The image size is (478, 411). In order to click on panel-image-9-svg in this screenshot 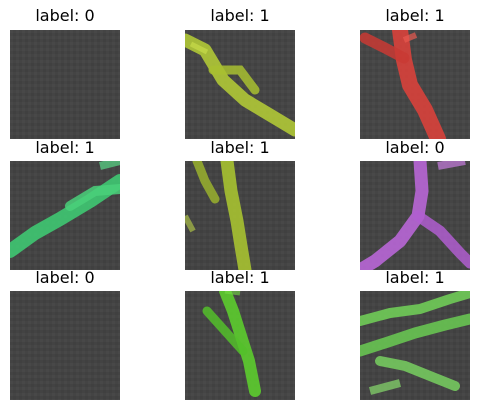, I will do `click(415, 345)`.